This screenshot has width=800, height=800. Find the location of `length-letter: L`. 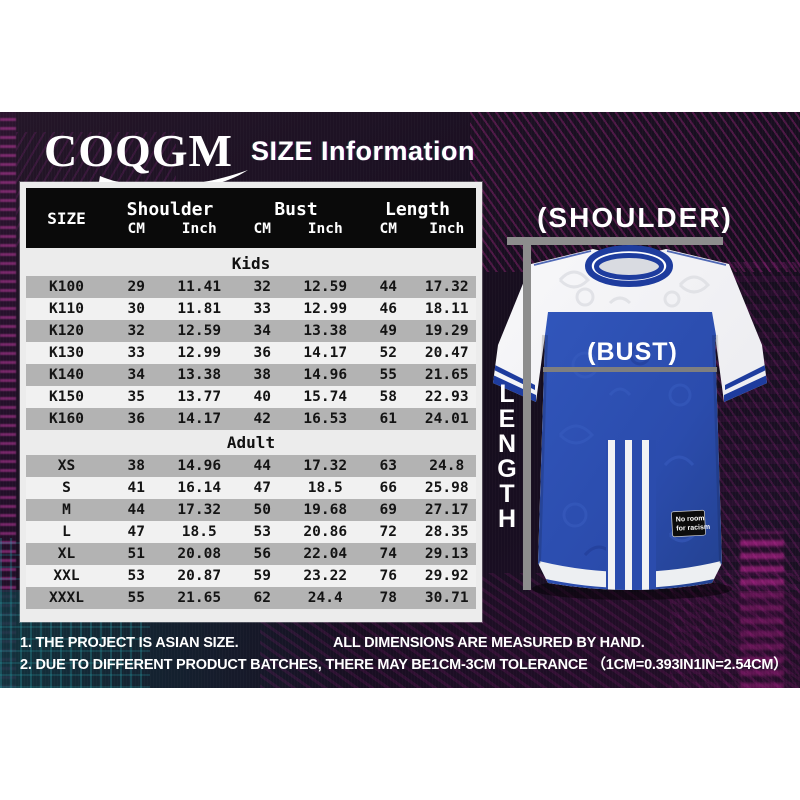

length-letter: L is located at coordinates (507, 394).